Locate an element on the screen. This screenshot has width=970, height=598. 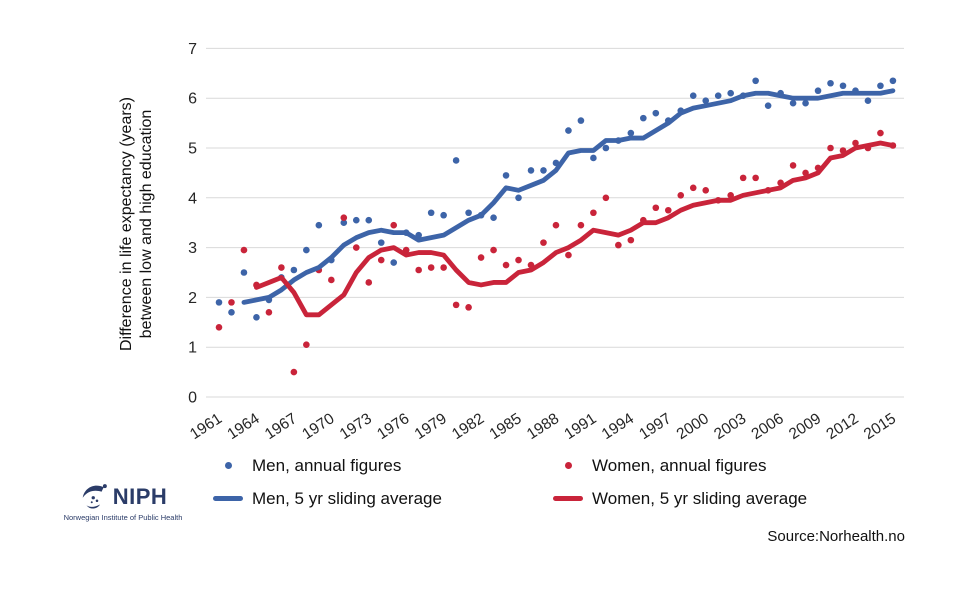
scatter-point-men-2008 is located at coordinates (805, 103).